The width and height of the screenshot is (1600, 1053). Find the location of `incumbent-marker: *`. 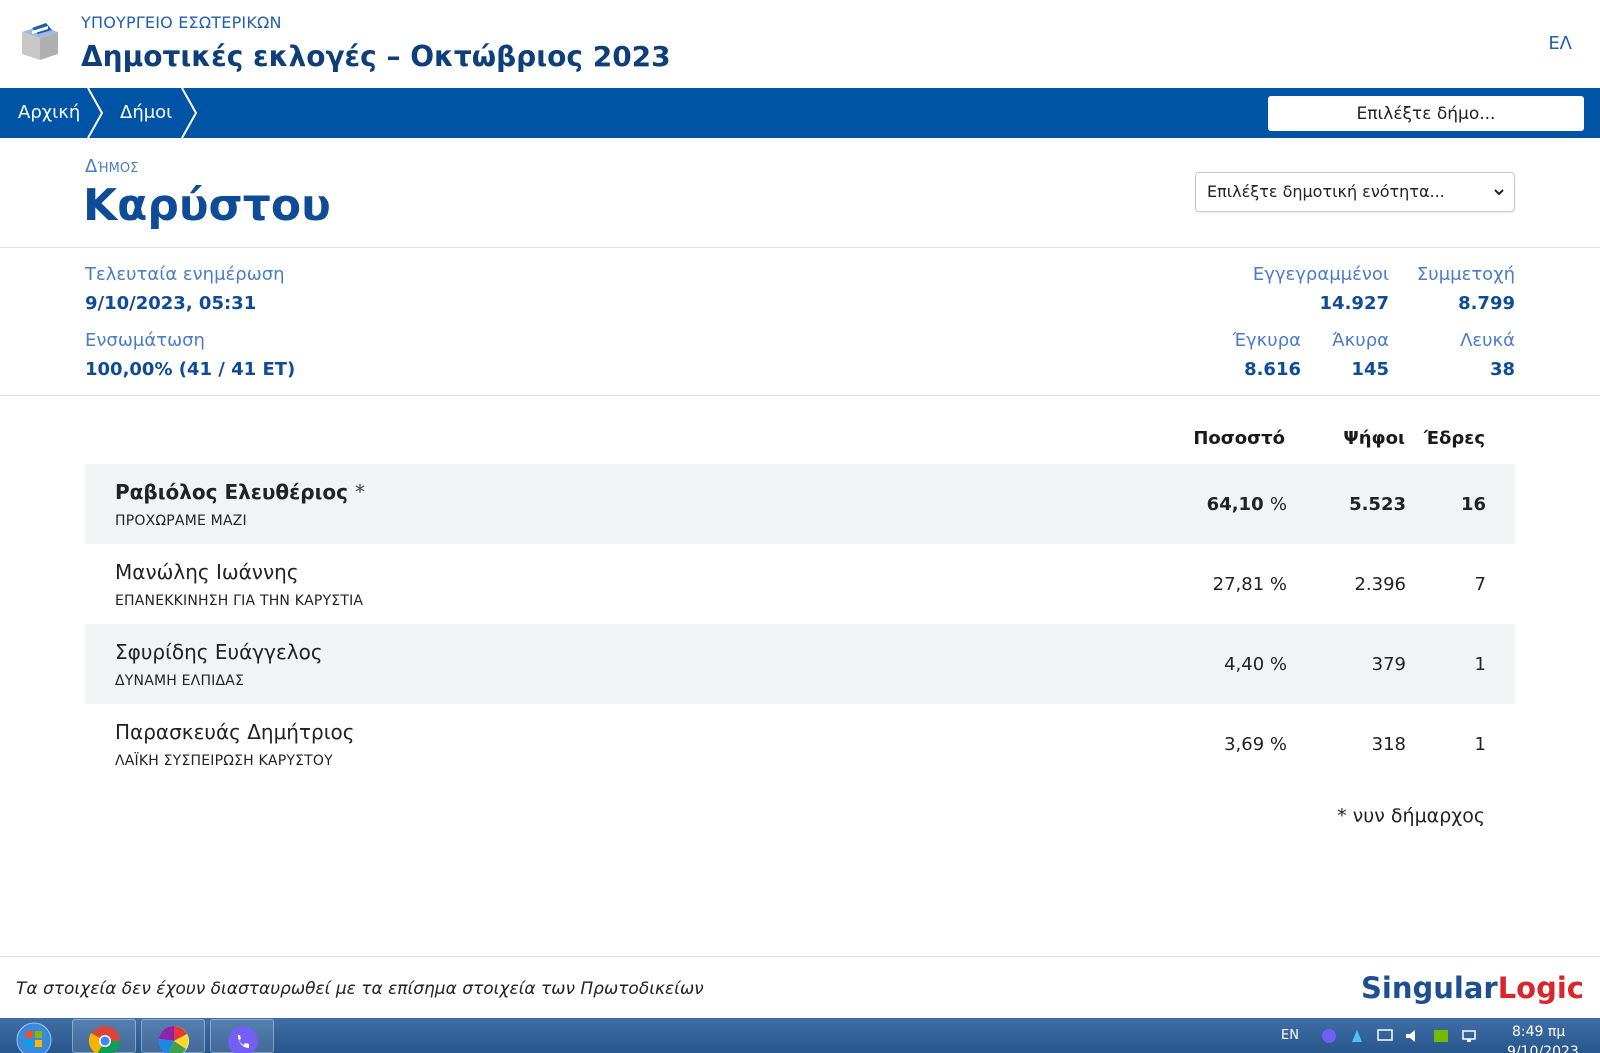

incumbent-marker: * is located at coordinates (359, 492).